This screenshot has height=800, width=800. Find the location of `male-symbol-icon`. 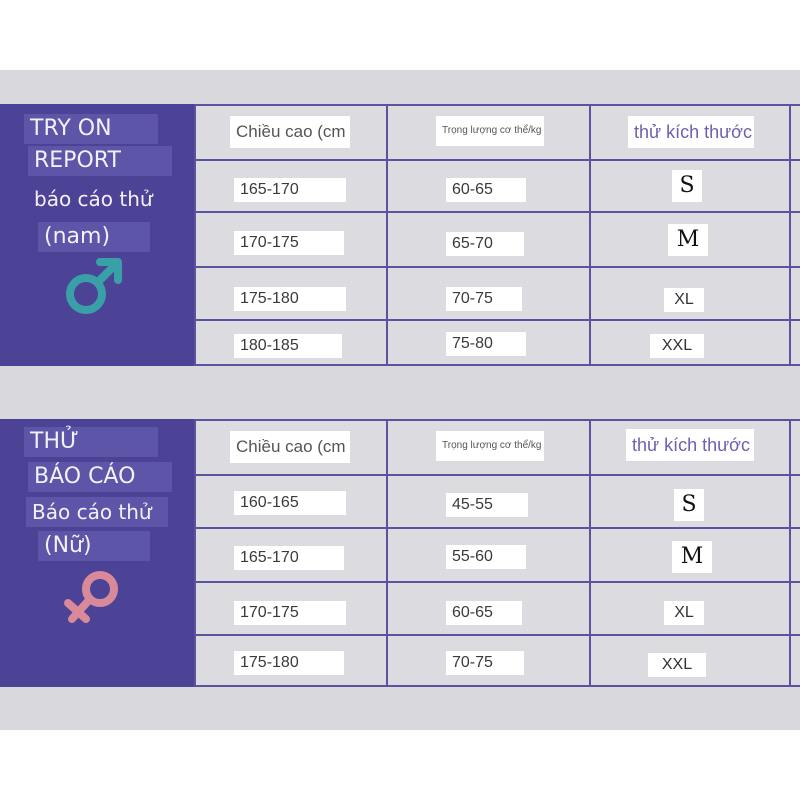

male-symbol-icon is located at coordinates (94, 286).